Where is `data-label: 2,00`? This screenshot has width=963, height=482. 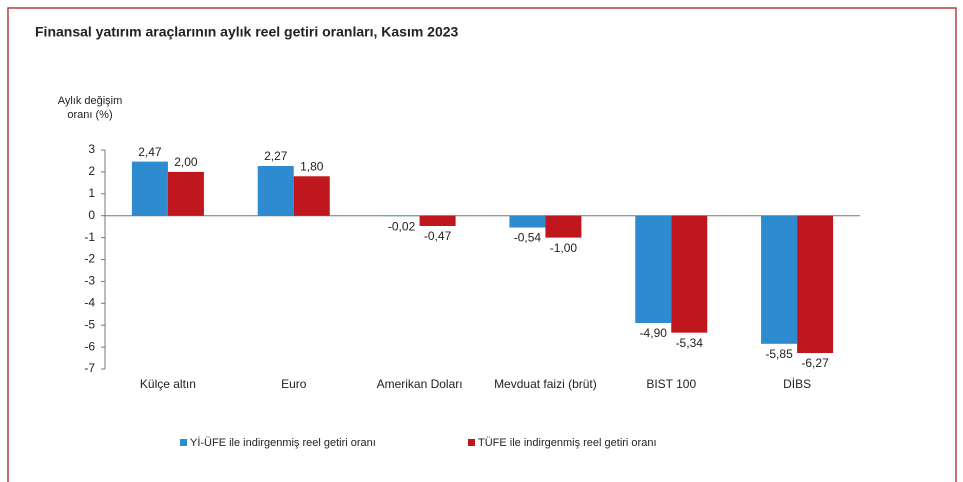 data-label: 2,00 is located at coordinates (186, 162).